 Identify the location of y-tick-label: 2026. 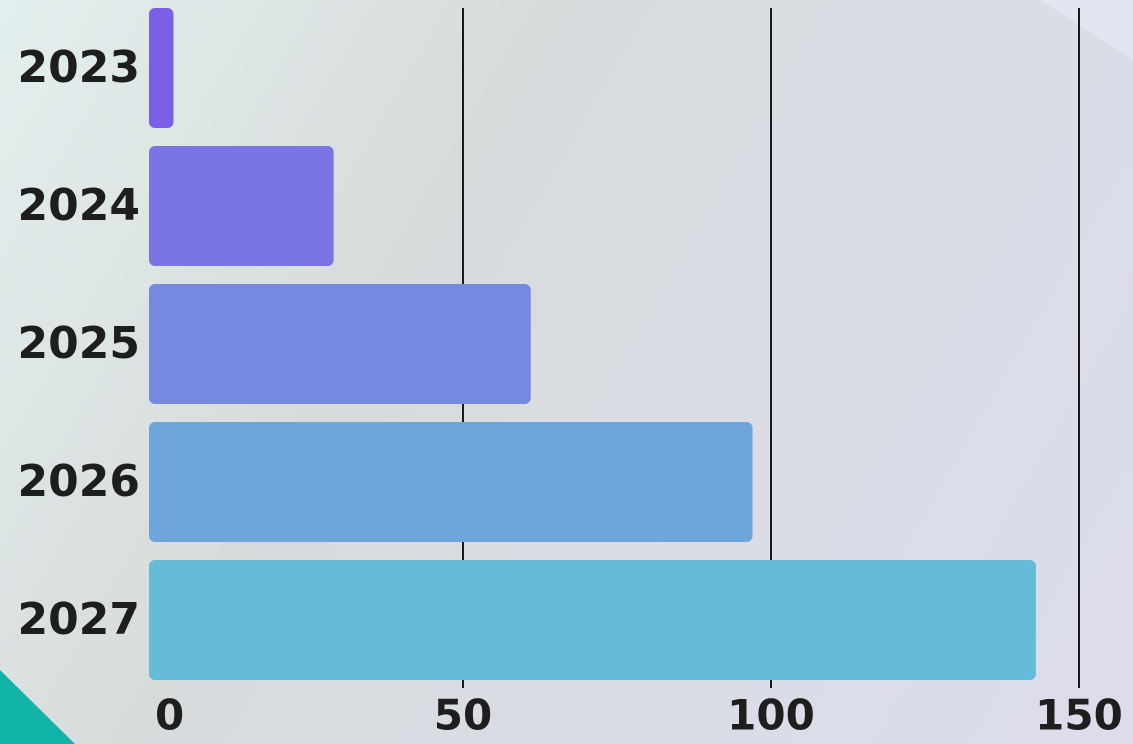
(79, 481).